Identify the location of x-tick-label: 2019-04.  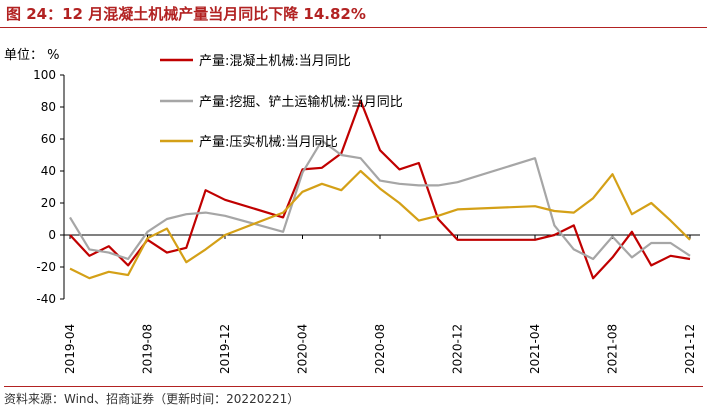
(70, 349).